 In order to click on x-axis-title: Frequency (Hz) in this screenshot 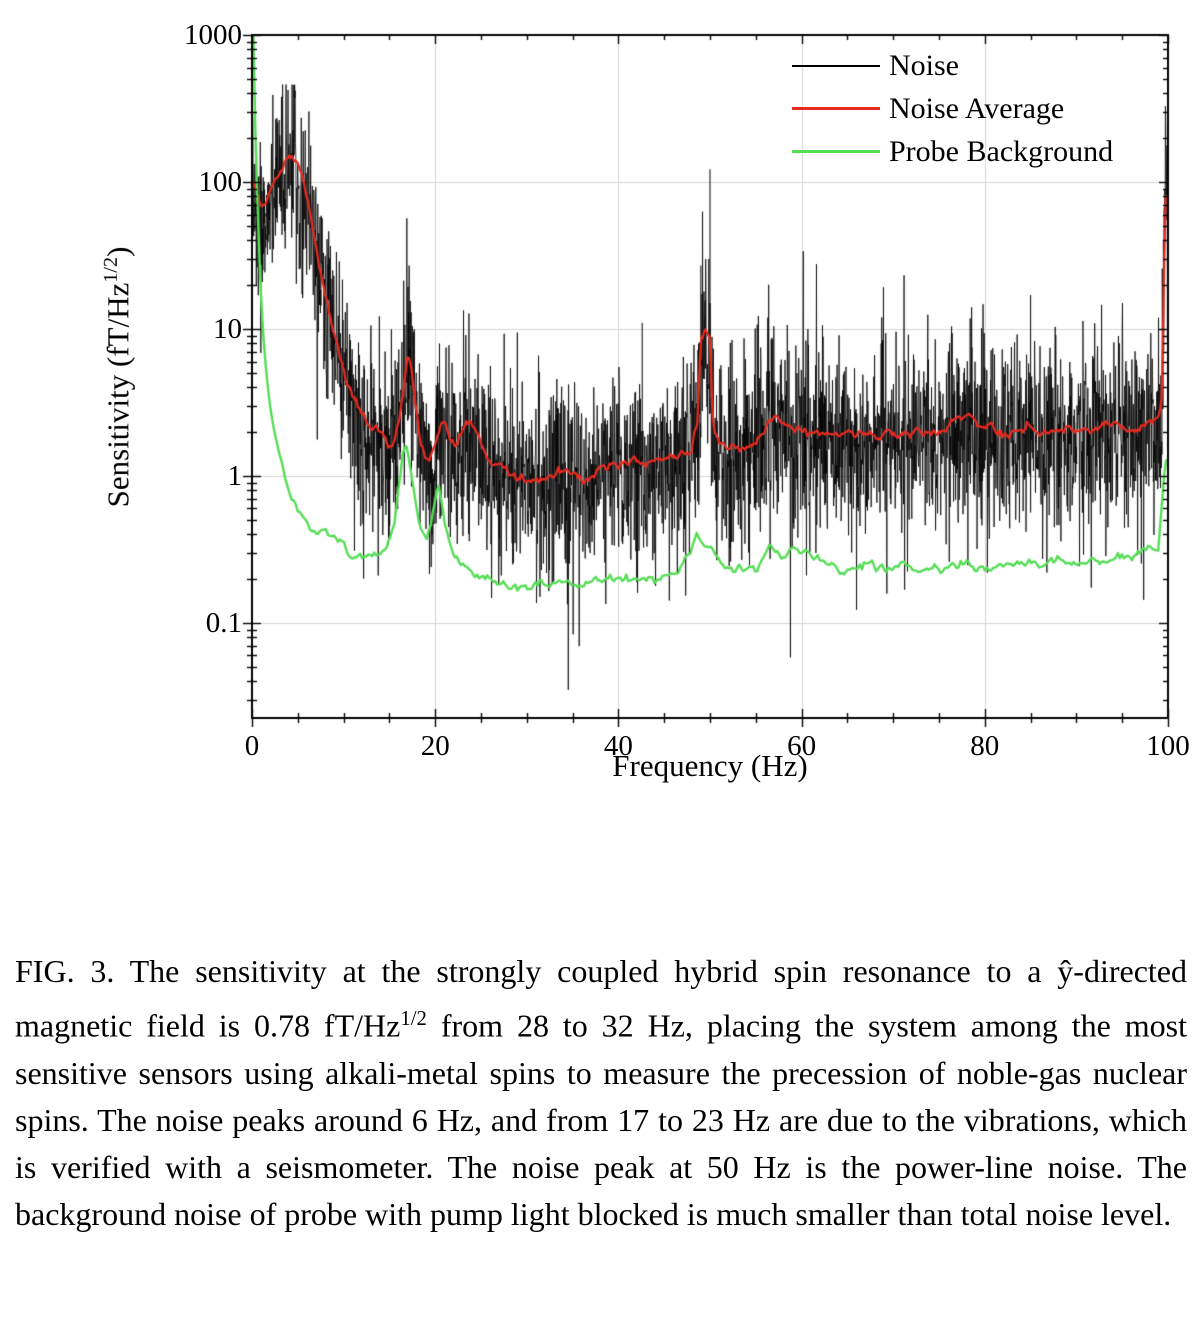, I will do `click(710, 765)`.